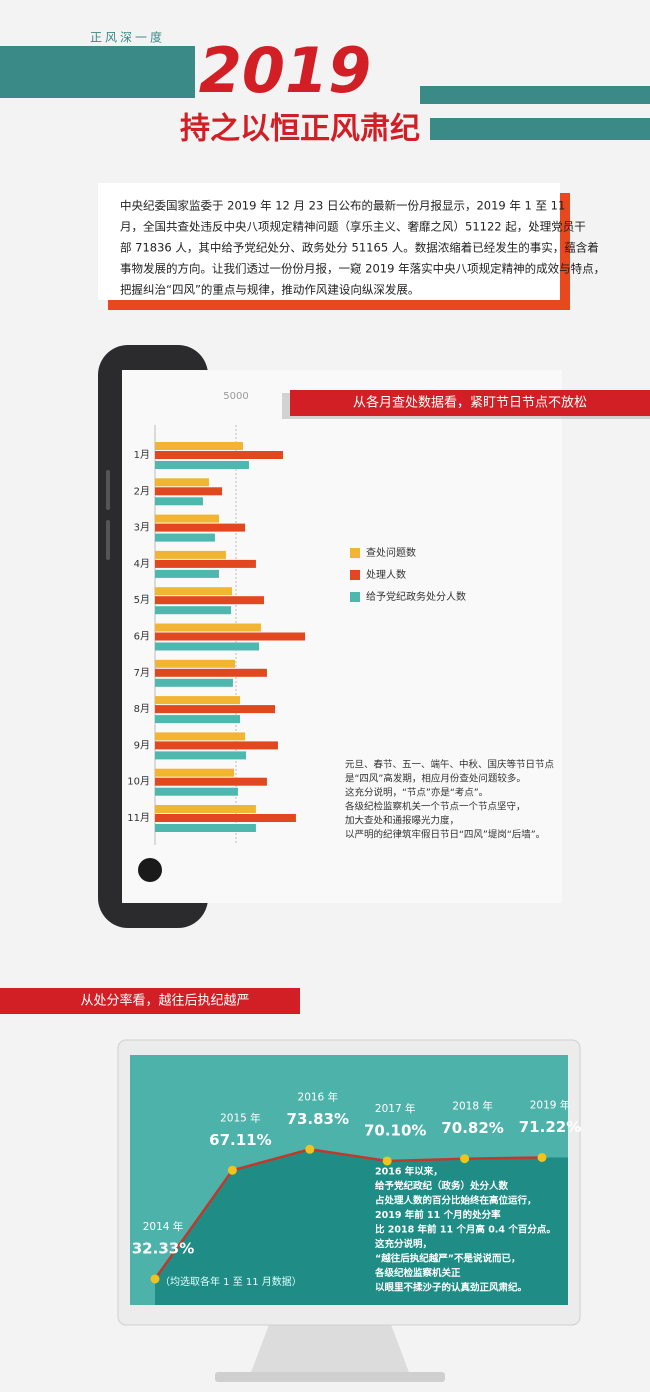 This screenshot has width=650, height=1392. I want to click on x-tick-label: 5000, so click(235, 396).